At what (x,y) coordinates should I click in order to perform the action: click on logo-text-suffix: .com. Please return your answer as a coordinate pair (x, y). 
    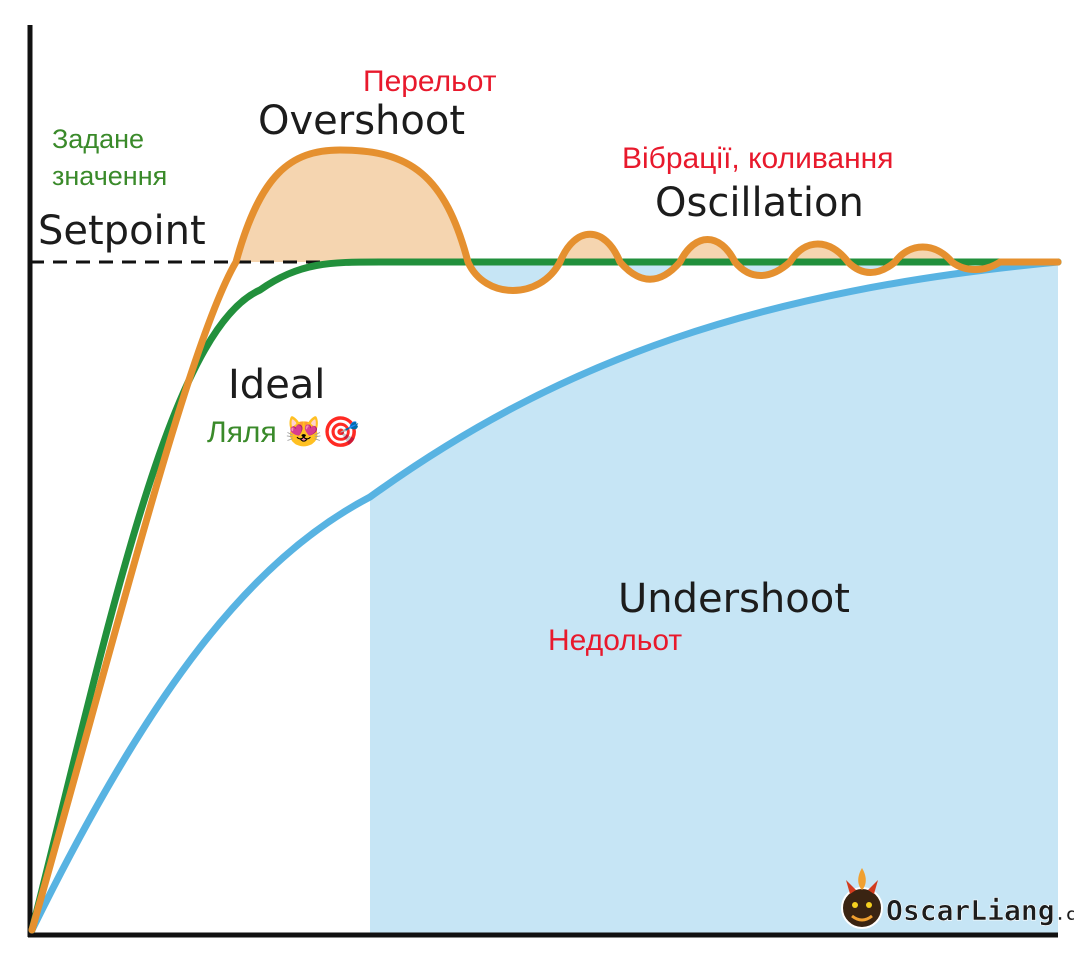
    Looking at the image, I should click on (1064, 914).